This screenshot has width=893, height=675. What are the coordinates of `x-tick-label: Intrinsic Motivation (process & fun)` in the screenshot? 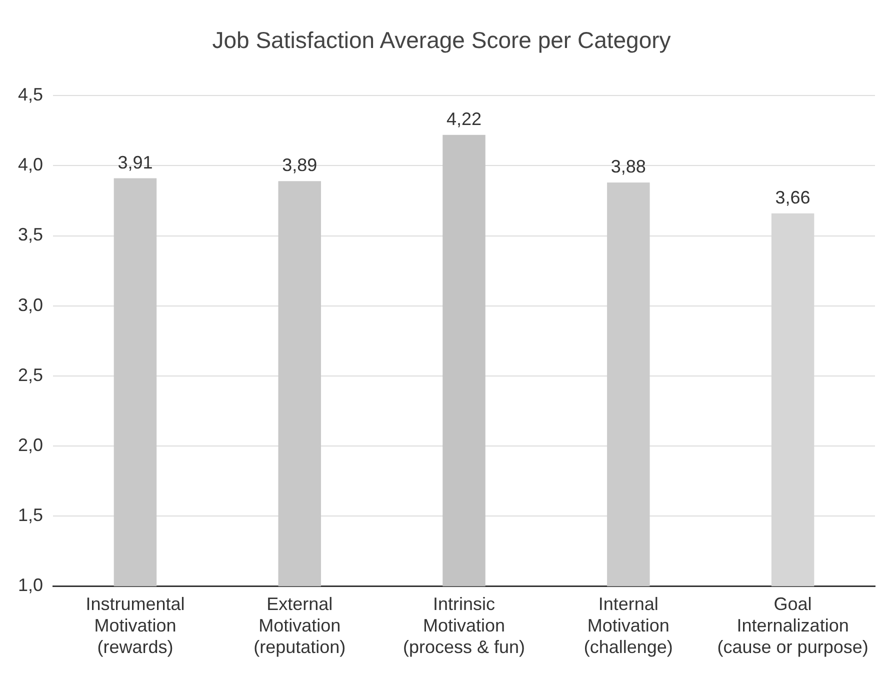 It's located at (464, 626).